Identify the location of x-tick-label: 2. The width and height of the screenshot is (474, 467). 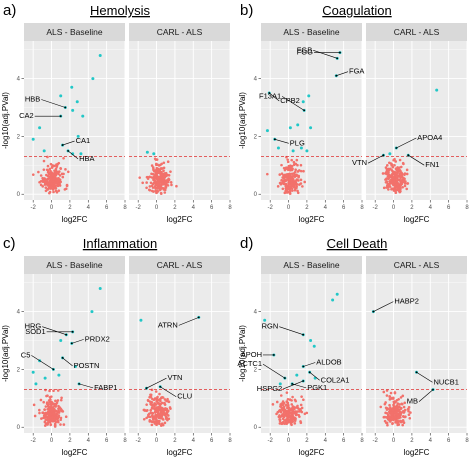
(412, 441).